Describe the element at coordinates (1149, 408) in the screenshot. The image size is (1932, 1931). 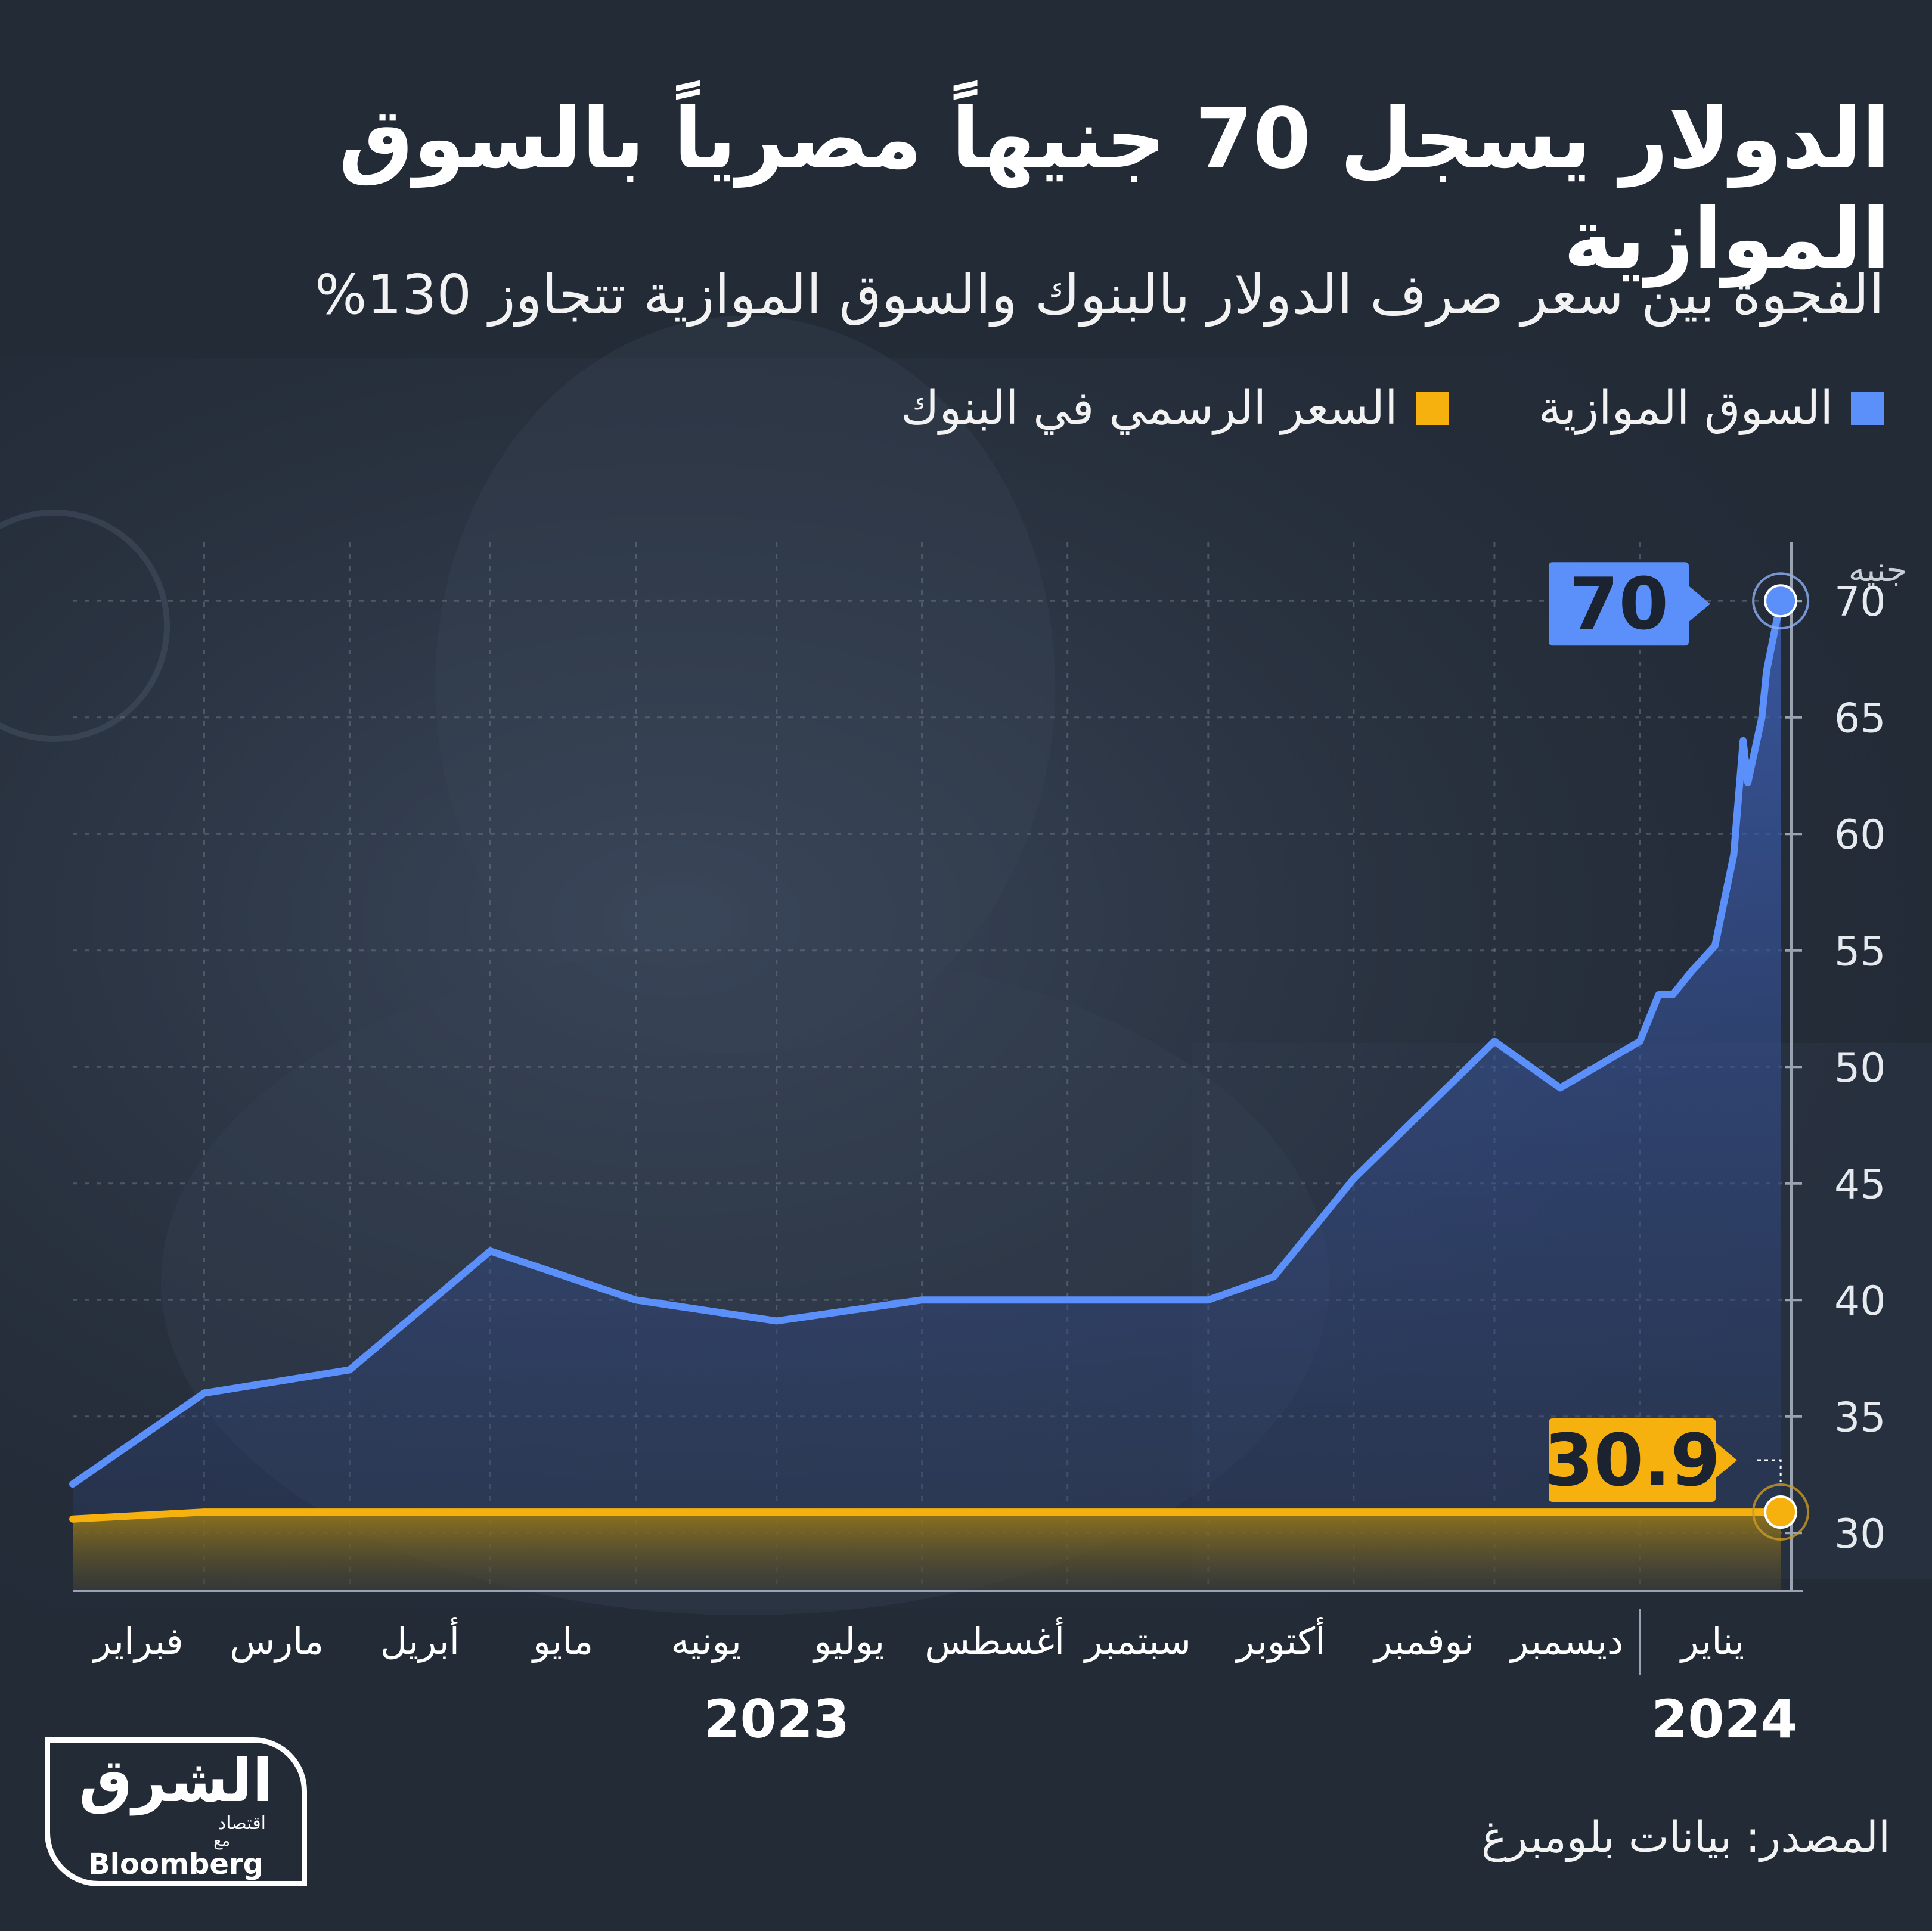
I see `legend-label-official: السعر الرسمي في البنوك` at that location.